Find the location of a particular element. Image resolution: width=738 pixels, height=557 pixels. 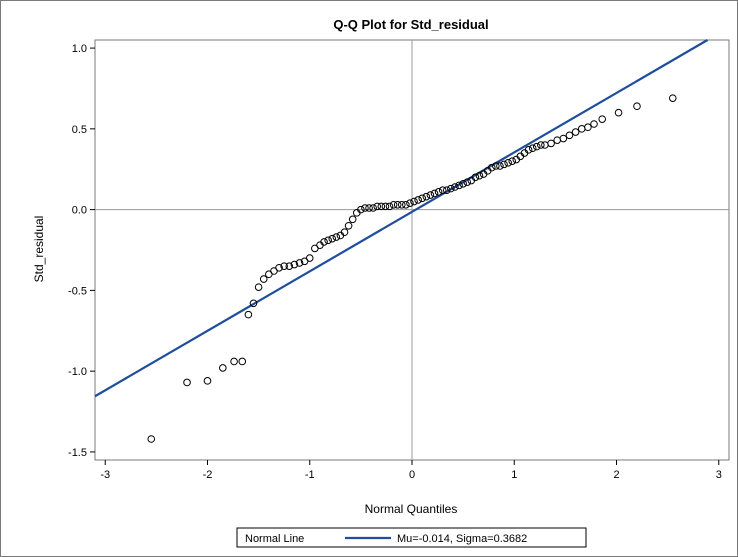

x-axis-label: Normal Quantiles is located at coordinates (411, 509).